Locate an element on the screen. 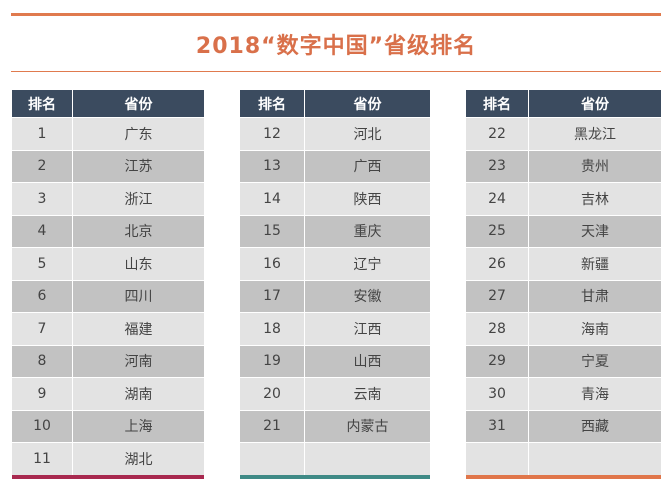 The height and width of the screenshot is (479, 672). title-rule is located at coordinates (336, 71).